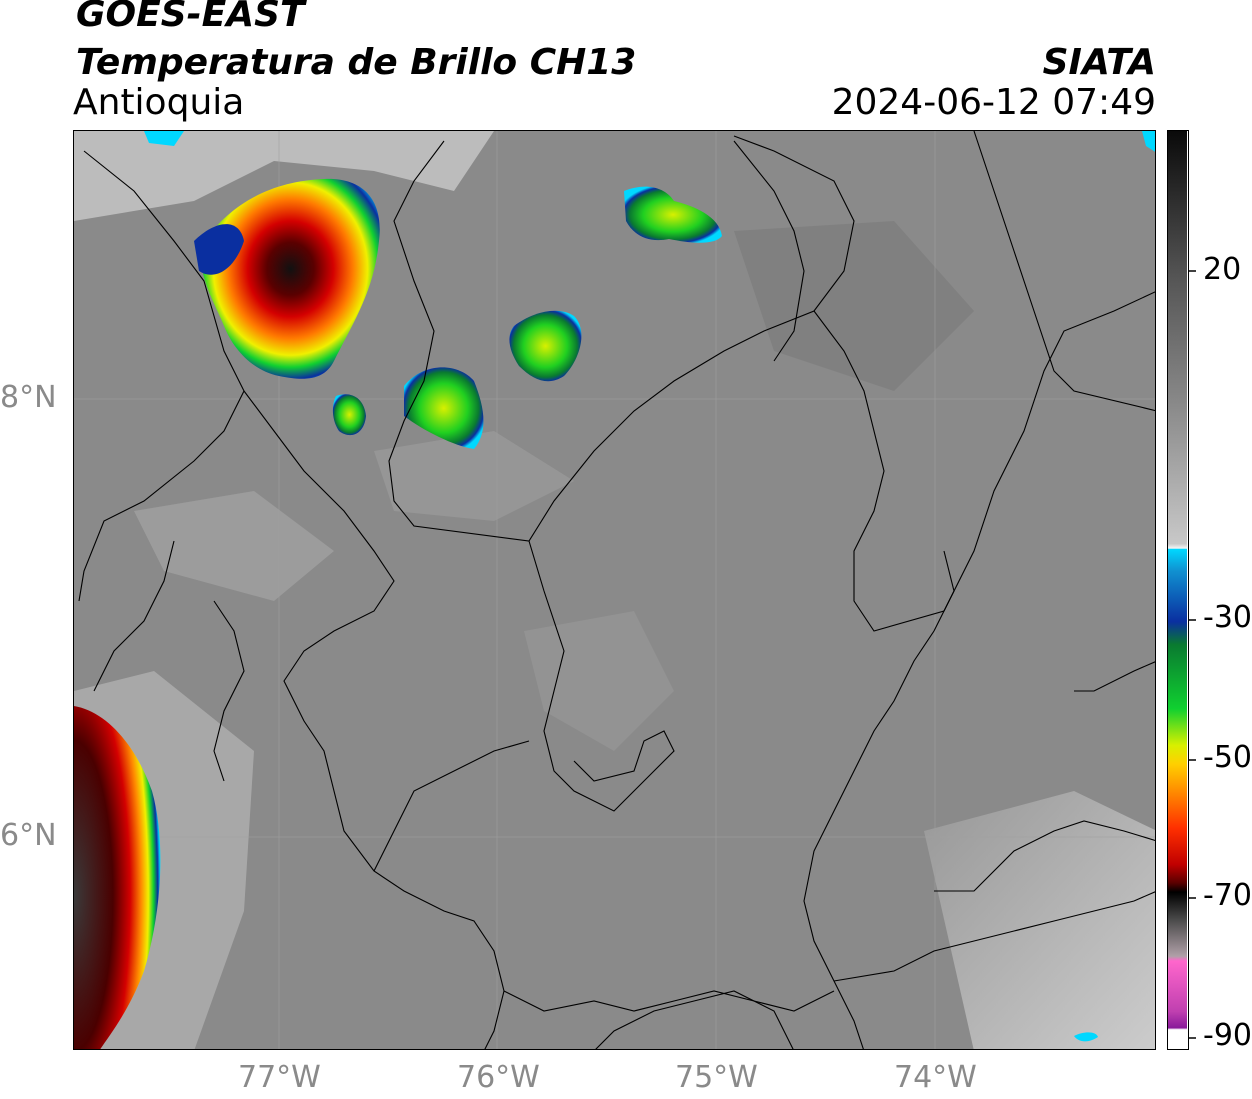 This screenshot has height=1099, width=1252. I want to click on lat-label-8n: 8°N, so click(28, 397).